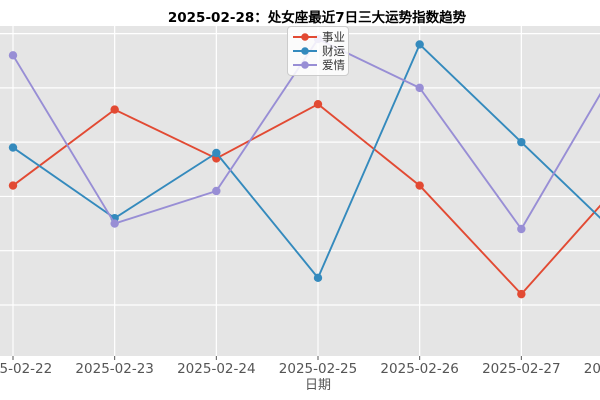 Image resolution: width=600 pixels, height=400 pixels. Describe the element at coordinates (318, 369) in the screenshot. I see `x-tick-label: 2025-02-25` at that location.